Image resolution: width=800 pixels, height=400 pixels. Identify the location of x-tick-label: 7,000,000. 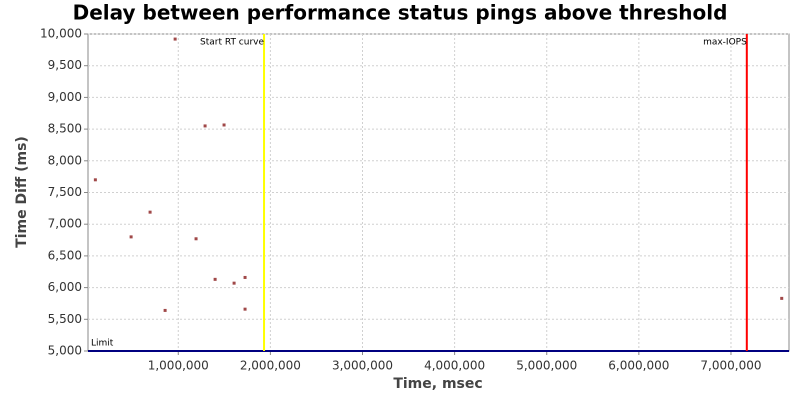
(730, 366).